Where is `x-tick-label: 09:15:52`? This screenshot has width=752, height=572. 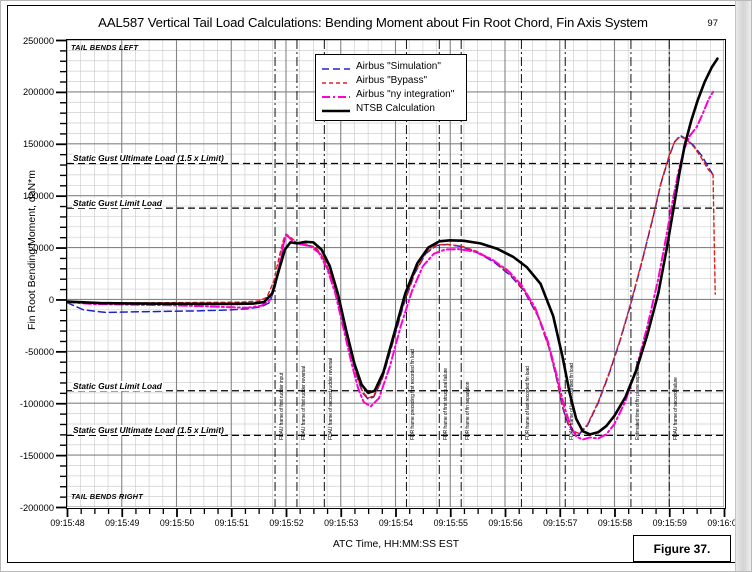
x-tick-label: 09:15:52 is located at coordinates (286, 523).